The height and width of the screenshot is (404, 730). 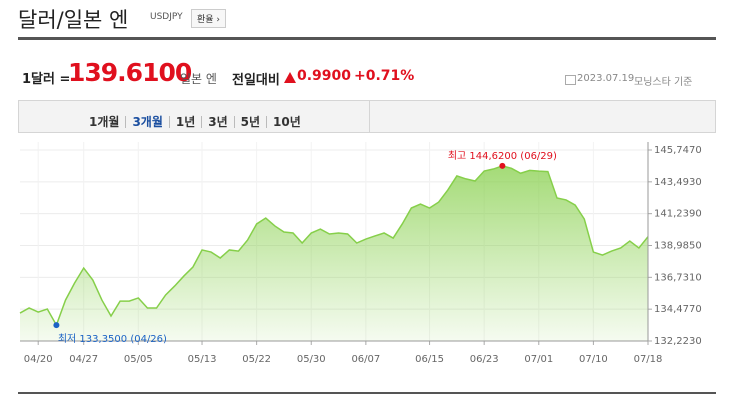 I want to click on annotation: 최저 133,3500 (04/26), so click(x=112, y=339).